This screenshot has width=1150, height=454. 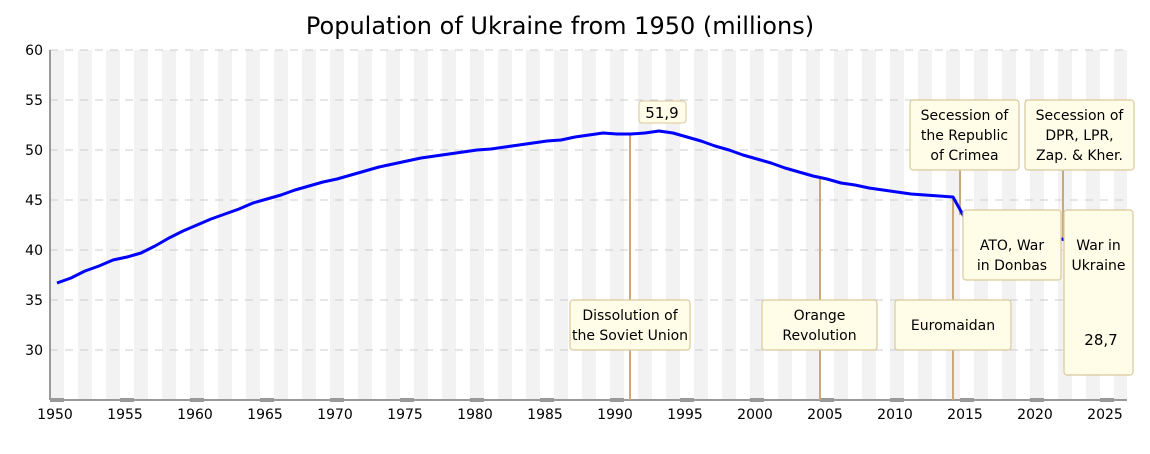 I want to click on y-tick-label: 40, so click(x=34, y=251).